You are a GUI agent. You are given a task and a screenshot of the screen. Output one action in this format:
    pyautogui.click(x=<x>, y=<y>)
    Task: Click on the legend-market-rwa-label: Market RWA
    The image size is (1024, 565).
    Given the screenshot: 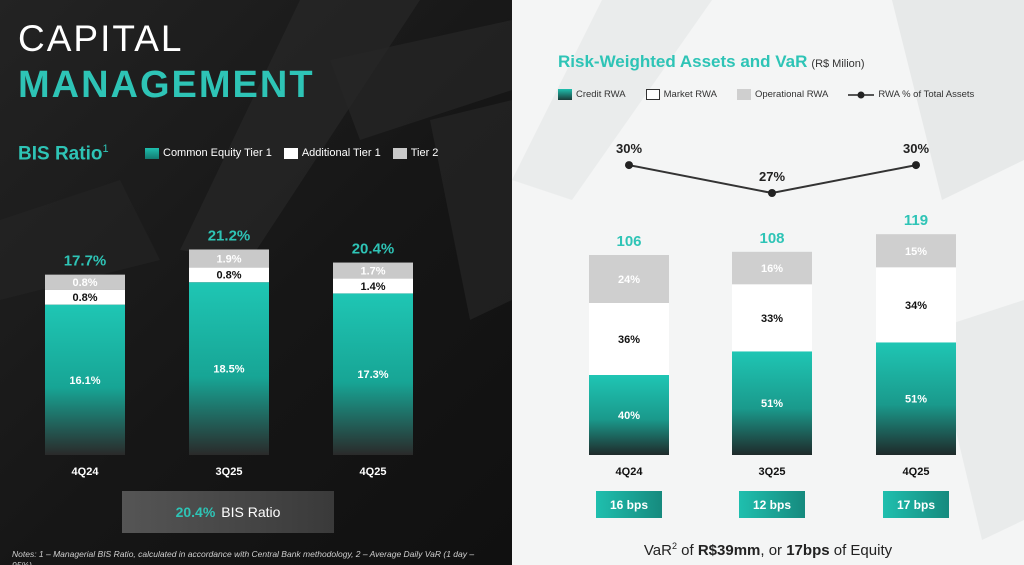 What is the action you would take?
    pyautogui.click(x=690, y=94)
    